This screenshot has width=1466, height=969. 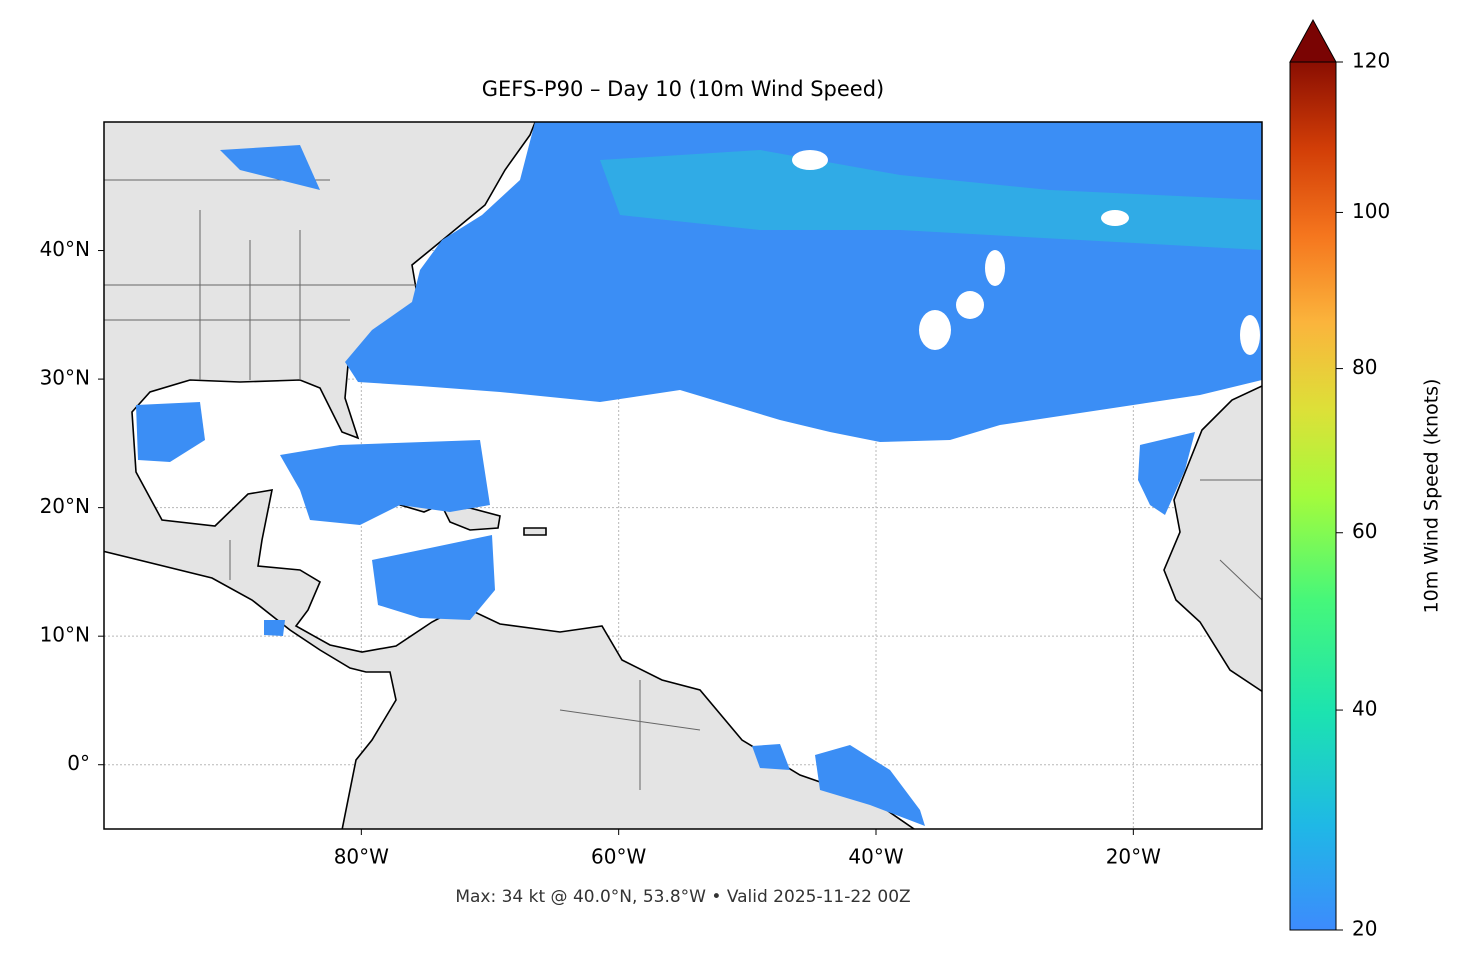 What do you see at coordinates (1026, 252) in the screenshot?
I see `calm-gaps` at bounding box center [1026, 252].